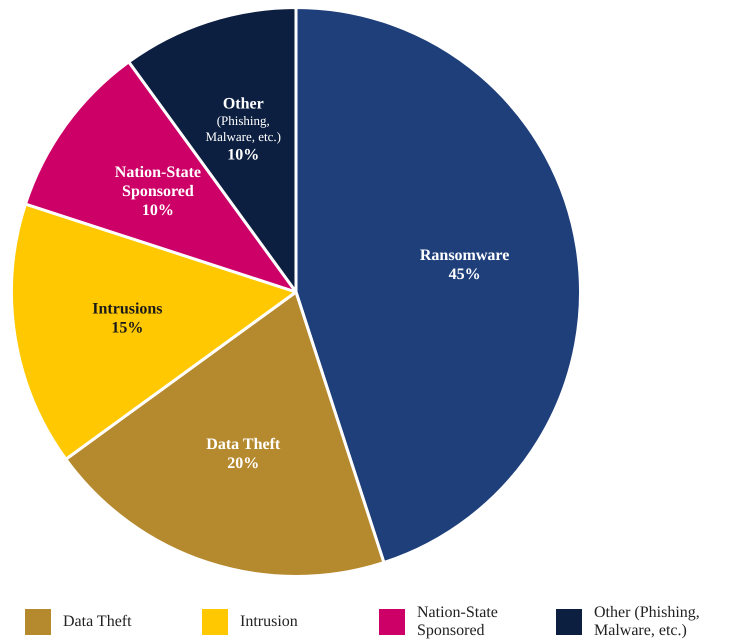 The height and width of the screenshot is (644, 733). Describe the element at coordinates (647, 622) in the screenshot. I see `text: Other (Phishing, Malware, etc.)` at that location.